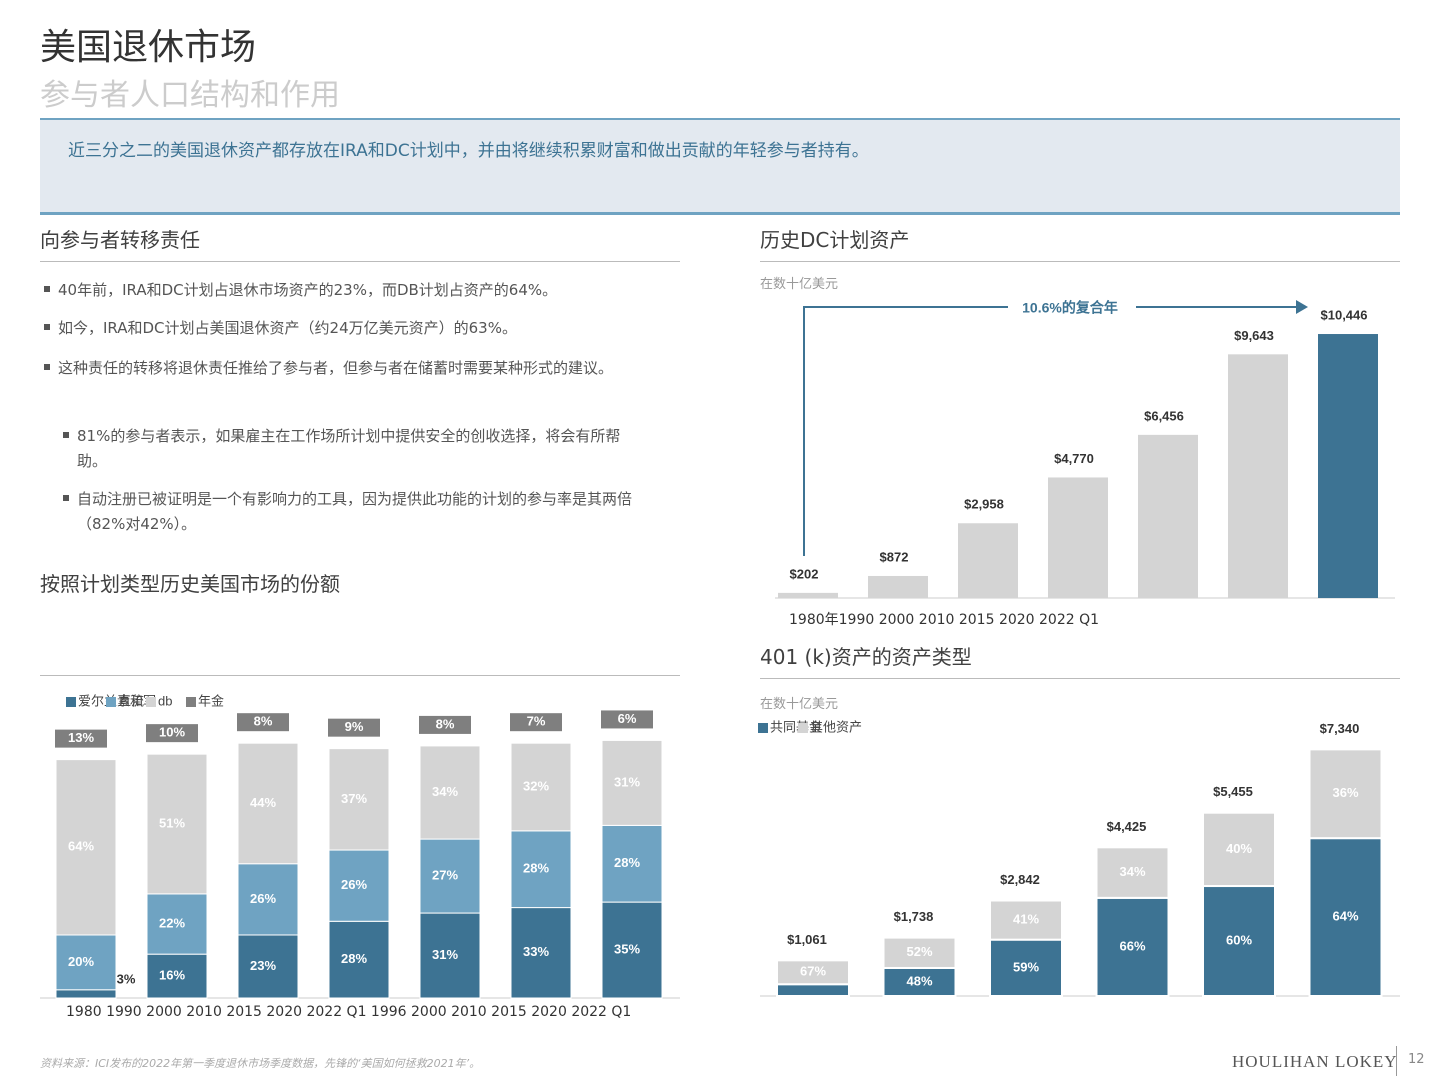 The image size is (1440, 1080). What do you see at coordinates (308, 290) in the screenshot?
I see `bullet: 40年前，IRA和DC计划占退休市场资产的23%，而DB计划占资产的64%。` at bounding box center [308, 290].